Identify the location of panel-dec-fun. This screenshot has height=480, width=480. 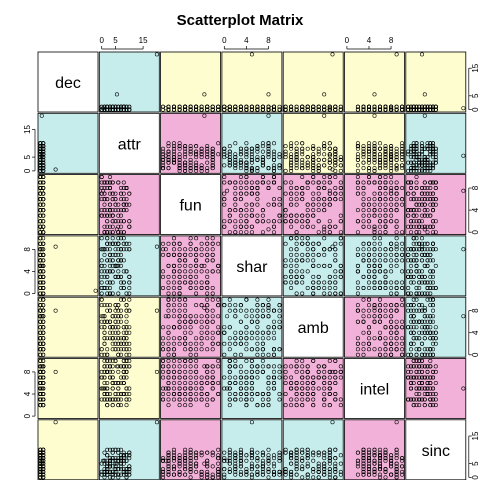
(191, 82).